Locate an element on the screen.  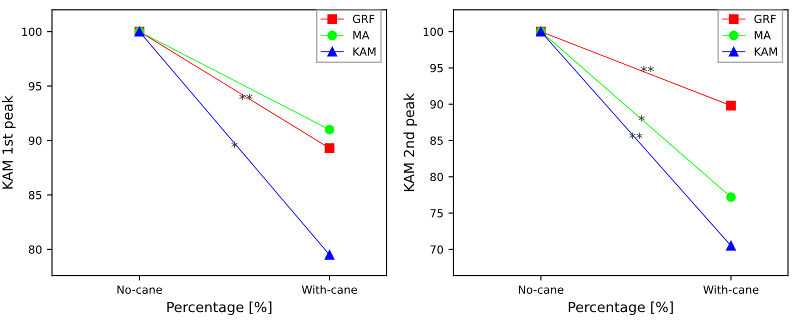
annotation: ** is located at coordinates (647, 69).